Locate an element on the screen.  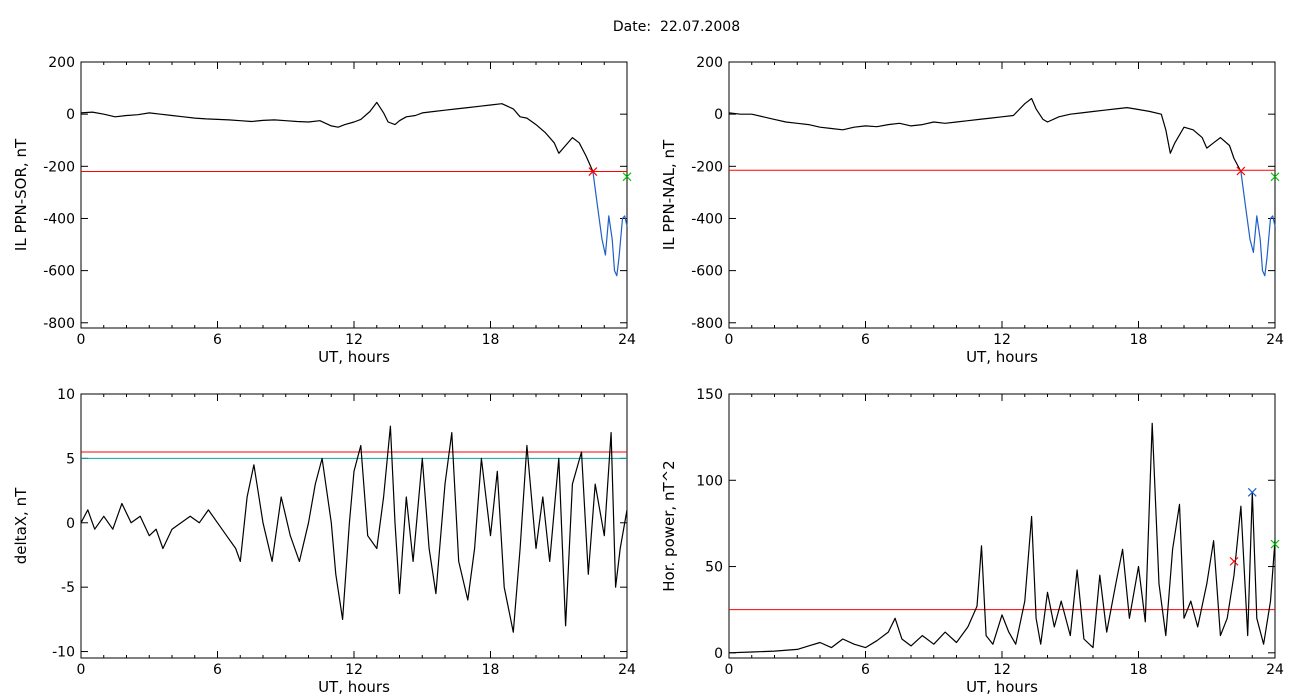
y-tick-label: 10 is located at coordinates (66, 395).